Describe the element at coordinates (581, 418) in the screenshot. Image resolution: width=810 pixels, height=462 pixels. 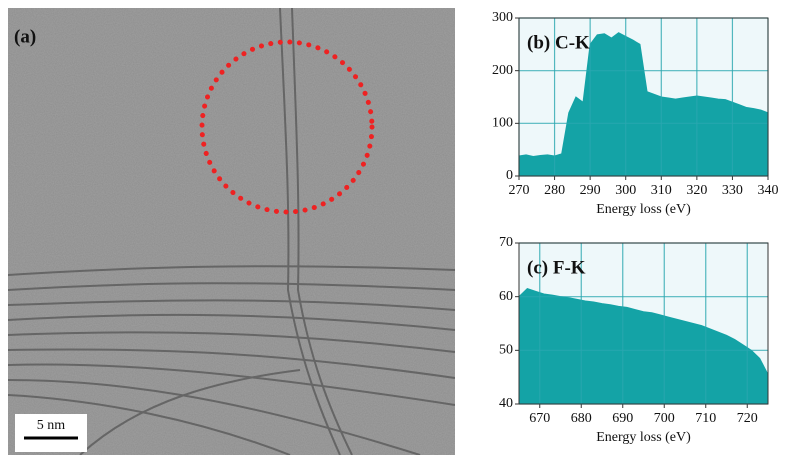
I see `x-tick-label: 680` at that location.